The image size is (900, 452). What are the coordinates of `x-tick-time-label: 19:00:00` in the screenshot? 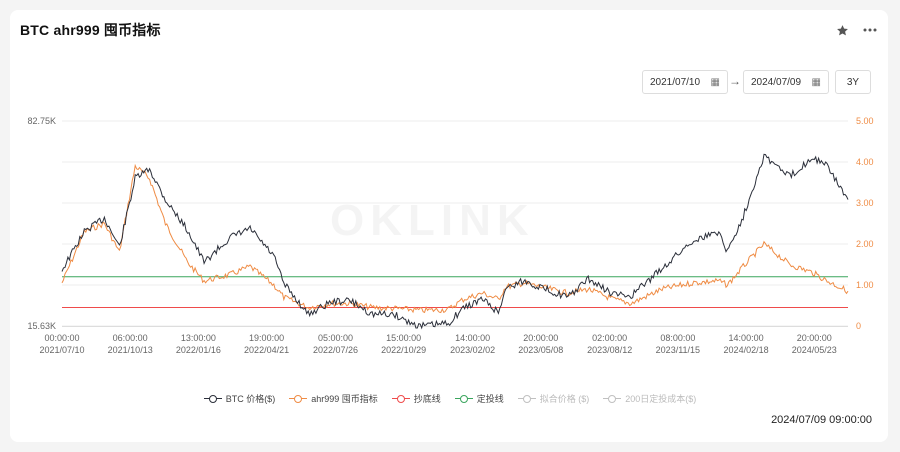 It's located at (266, 338).